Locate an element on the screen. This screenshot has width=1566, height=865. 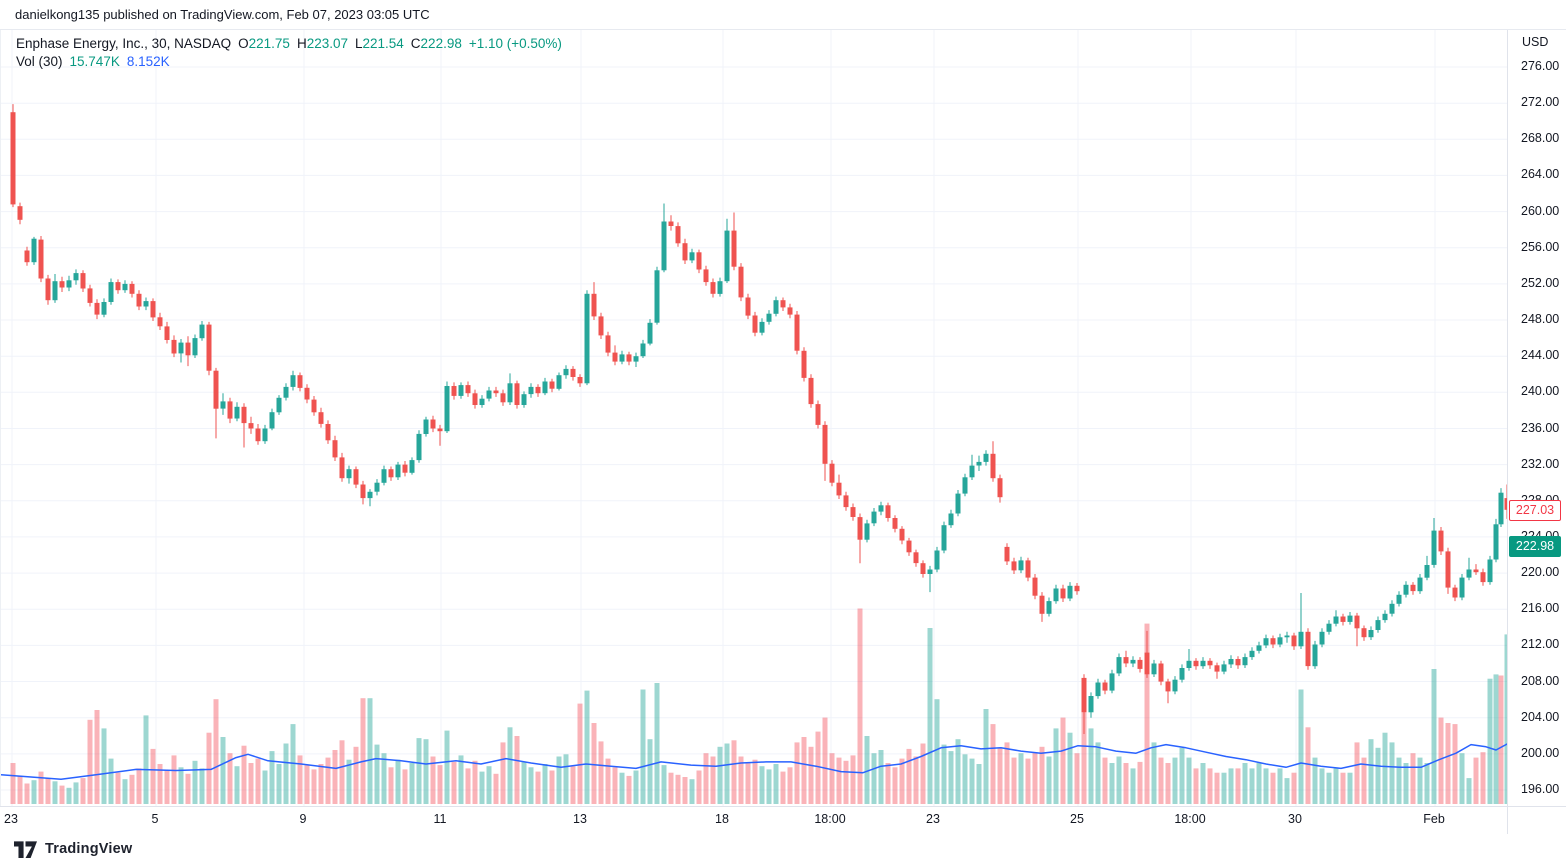
price-tick-label: 268.00 is located at coordinates (1540, 138).